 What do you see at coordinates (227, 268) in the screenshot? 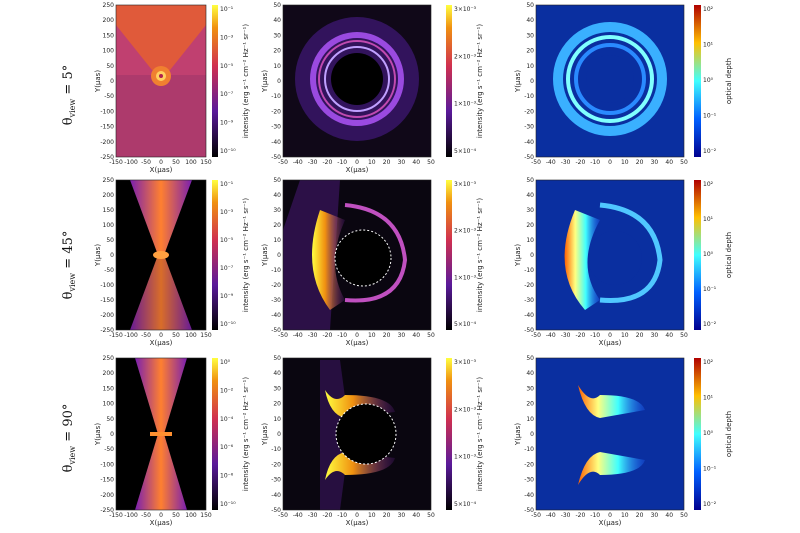
I see `colorbar-tick-label: 10⁻⁷` at bounding box center [227, 268].